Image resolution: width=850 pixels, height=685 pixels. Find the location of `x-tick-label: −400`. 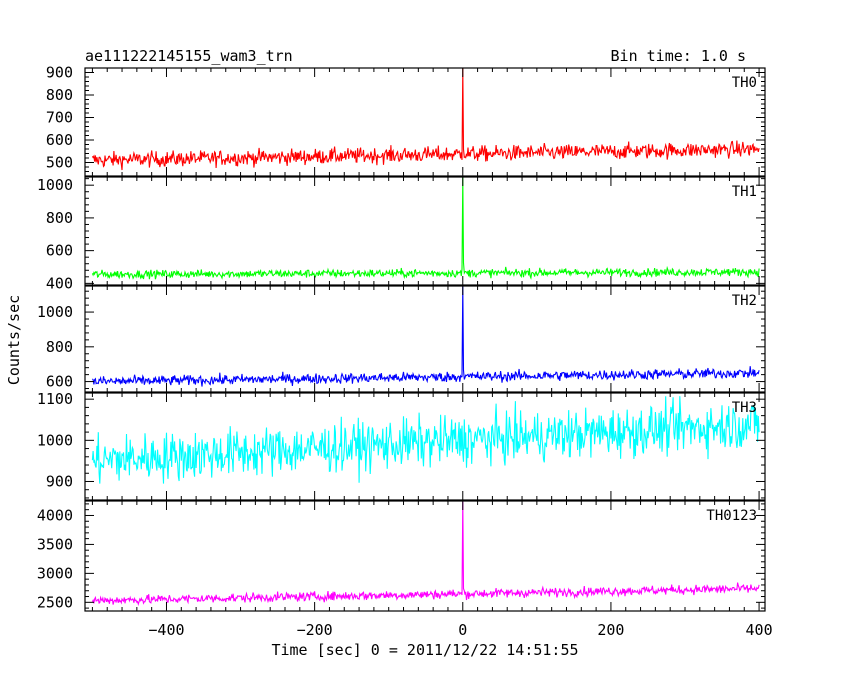

x-tick-label: −400 is located at coordinates (166, 630).